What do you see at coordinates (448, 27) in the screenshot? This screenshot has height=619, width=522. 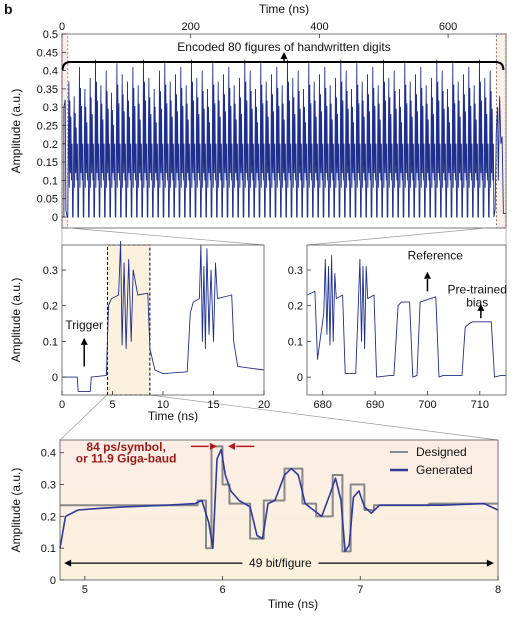 I see `overview-x-tick-label: 600` at bounding box center [448, 27].